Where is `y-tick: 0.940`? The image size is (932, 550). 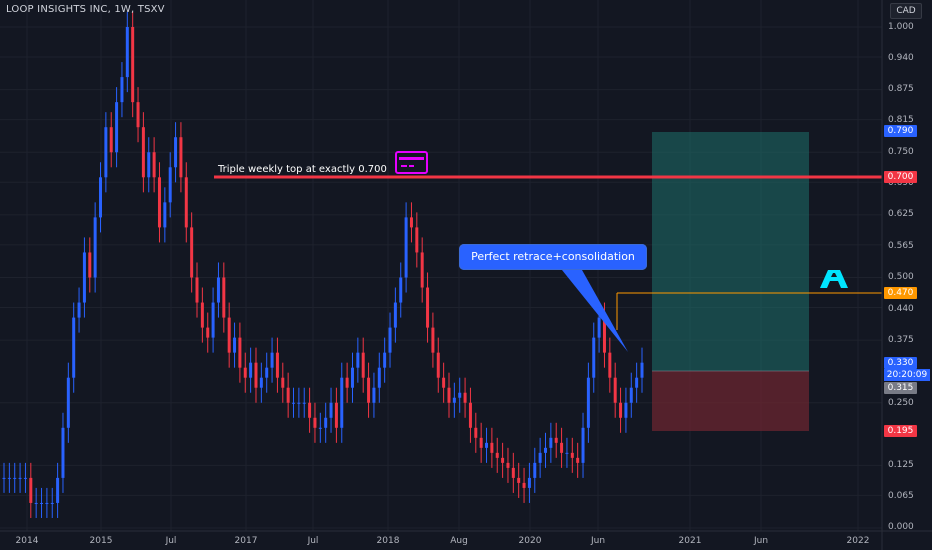 y-tick: 0.940 is located at coordinates (901, 58).